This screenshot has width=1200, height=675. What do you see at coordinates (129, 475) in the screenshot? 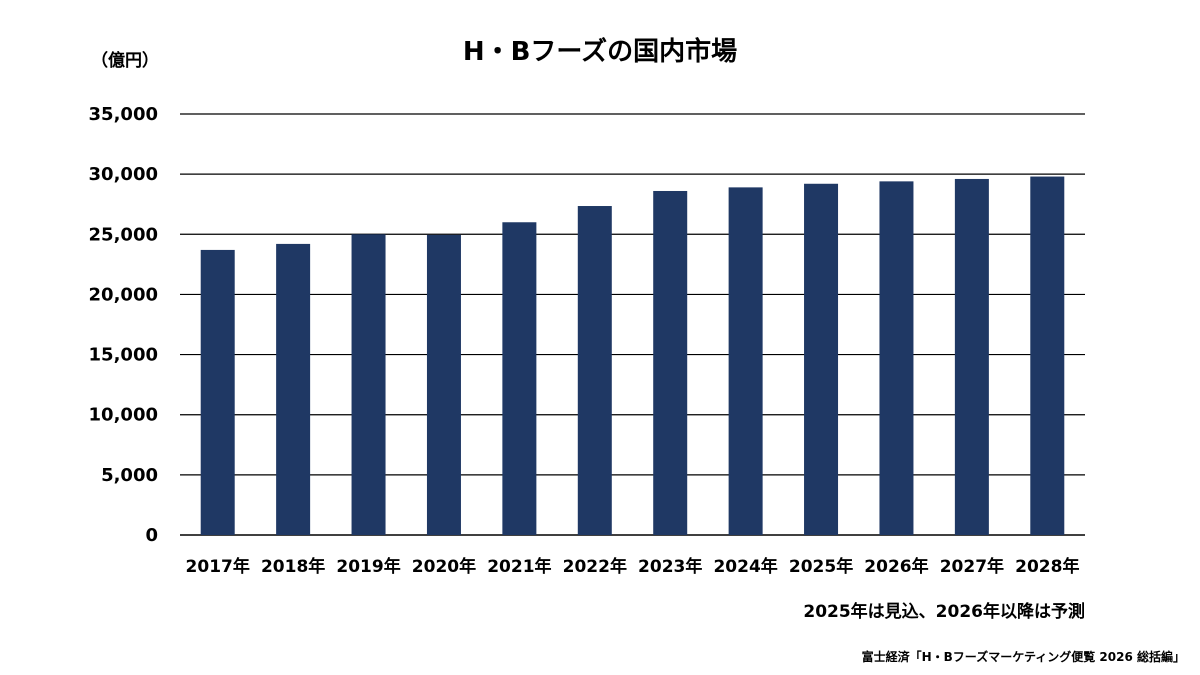
I see `y-tick-label: 5,000` at bounding box center [129, 475].